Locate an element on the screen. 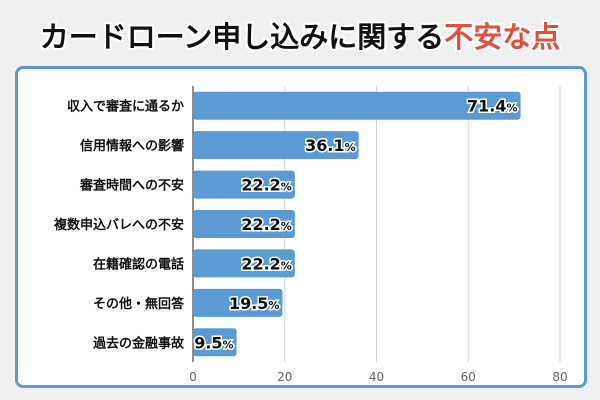 The image size is (600, 400). x-tick-label: 60 is located at coordinates (468, 377).